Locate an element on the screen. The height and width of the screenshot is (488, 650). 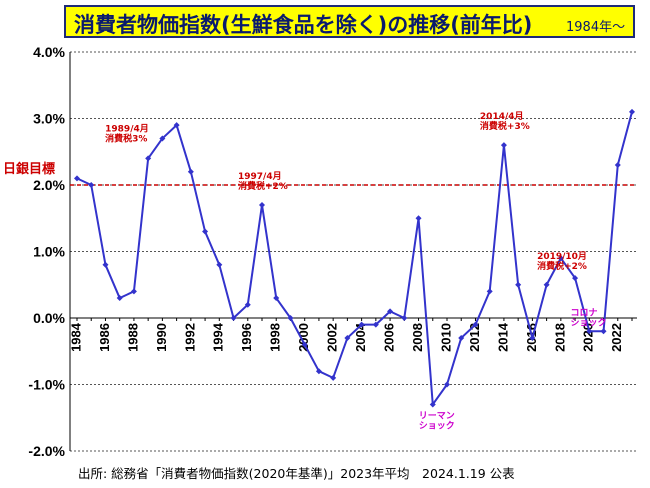
annotation-line: 消費税3% is located at coordinates (126, 138).